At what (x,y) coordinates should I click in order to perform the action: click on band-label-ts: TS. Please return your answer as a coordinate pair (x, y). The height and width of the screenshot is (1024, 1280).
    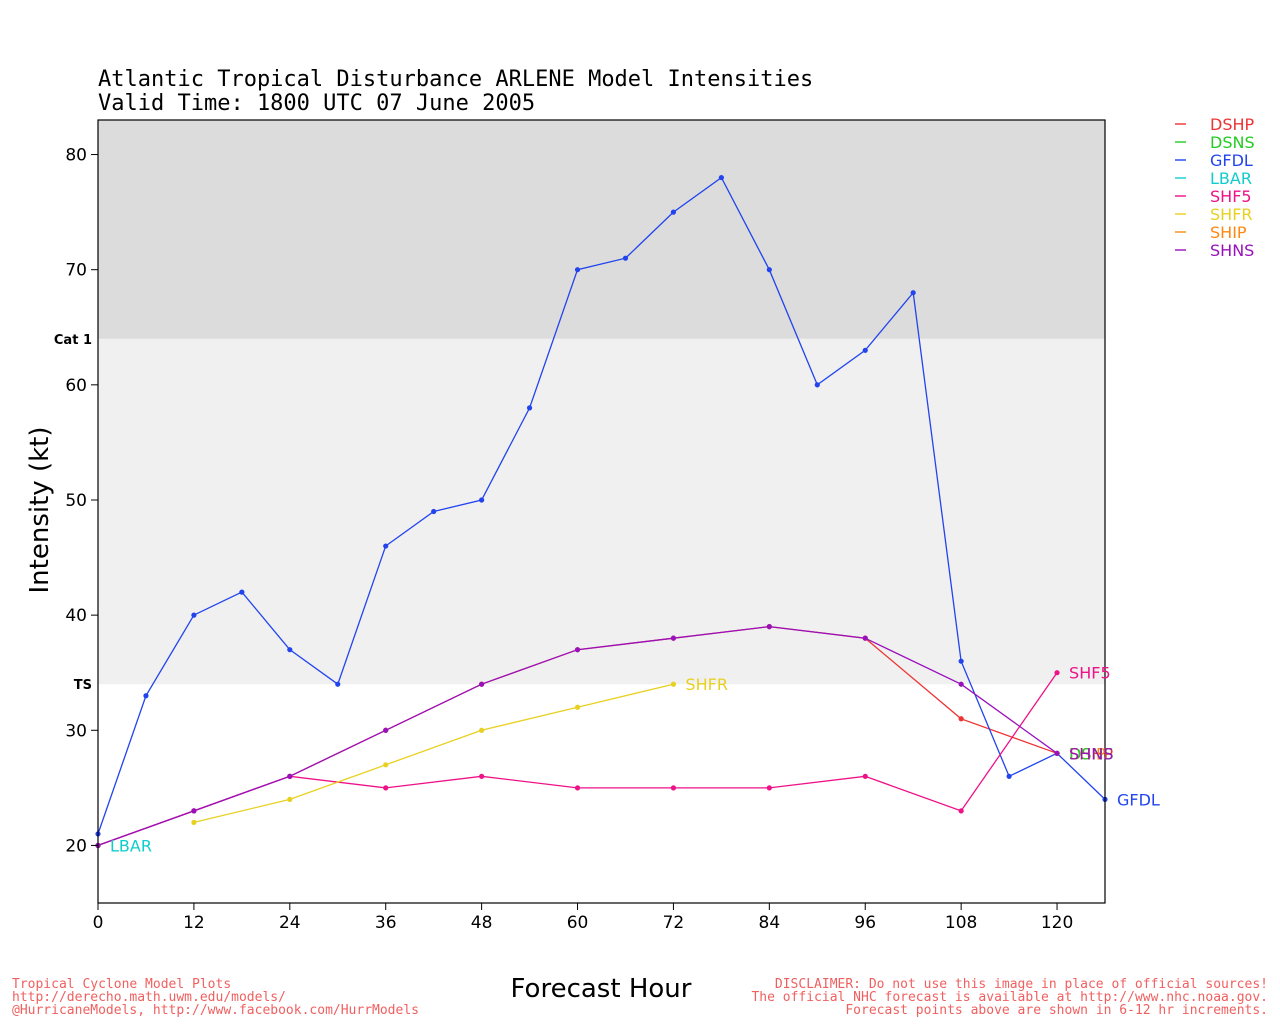
    Looking at the image, I should click on (83, 685).